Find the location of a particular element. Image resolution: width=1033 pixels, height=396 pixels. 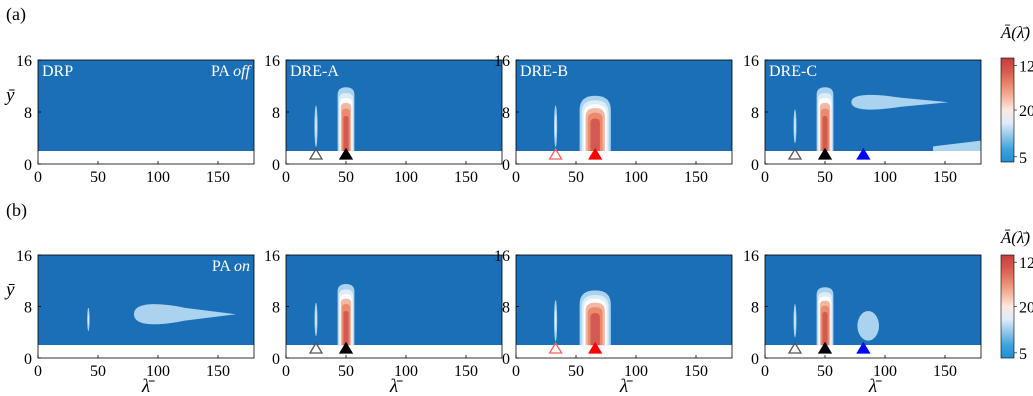

panel-3: DRE-B 0 50 100 150 0 8 16 is located at coordinates (613, 119).